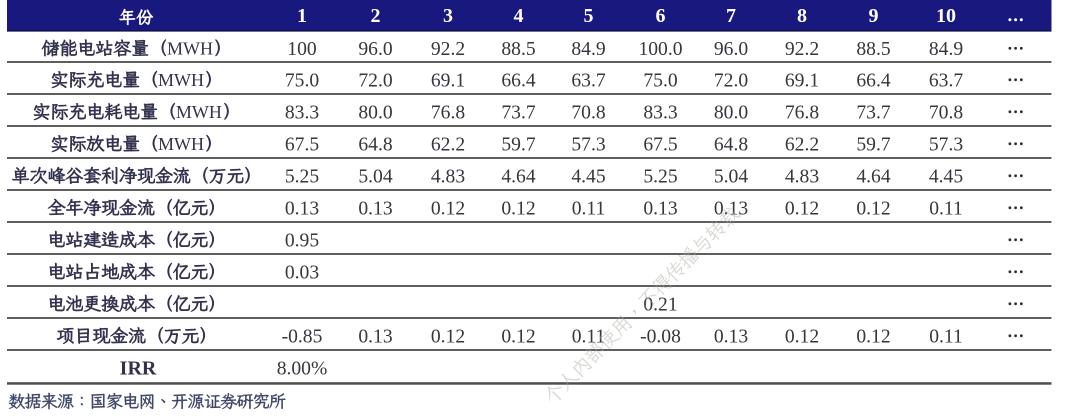 The height and width of the screenshot is (419, 1080). What do you see at coordinates (376, 16) in the screenshot?
I see `svg-text: 2` at bounding box center [376, 16].